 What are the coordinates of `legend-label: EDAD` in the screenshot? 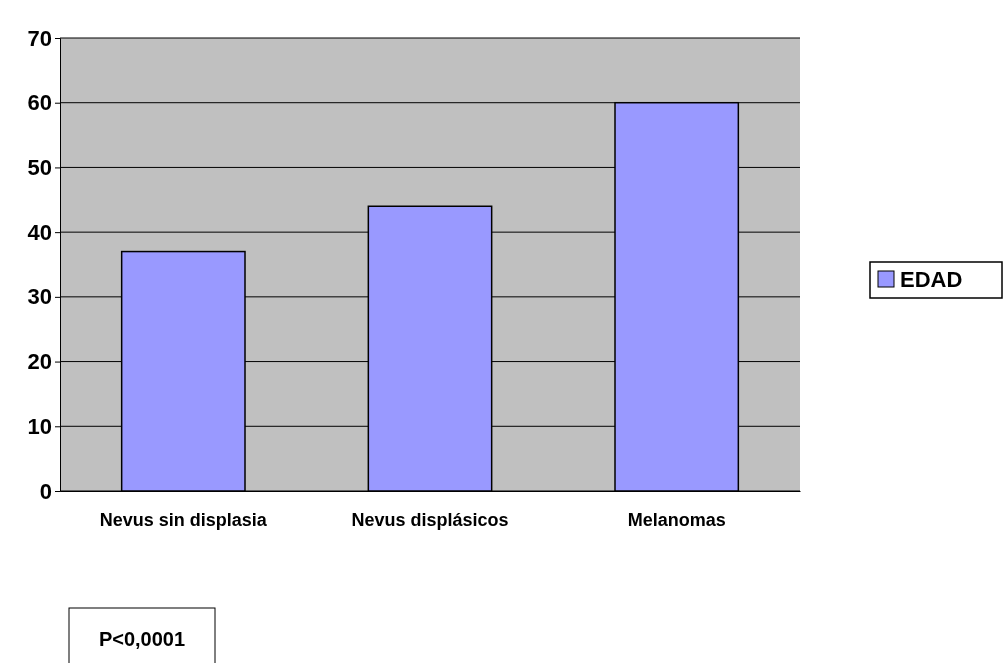 It's located at (931, 279).